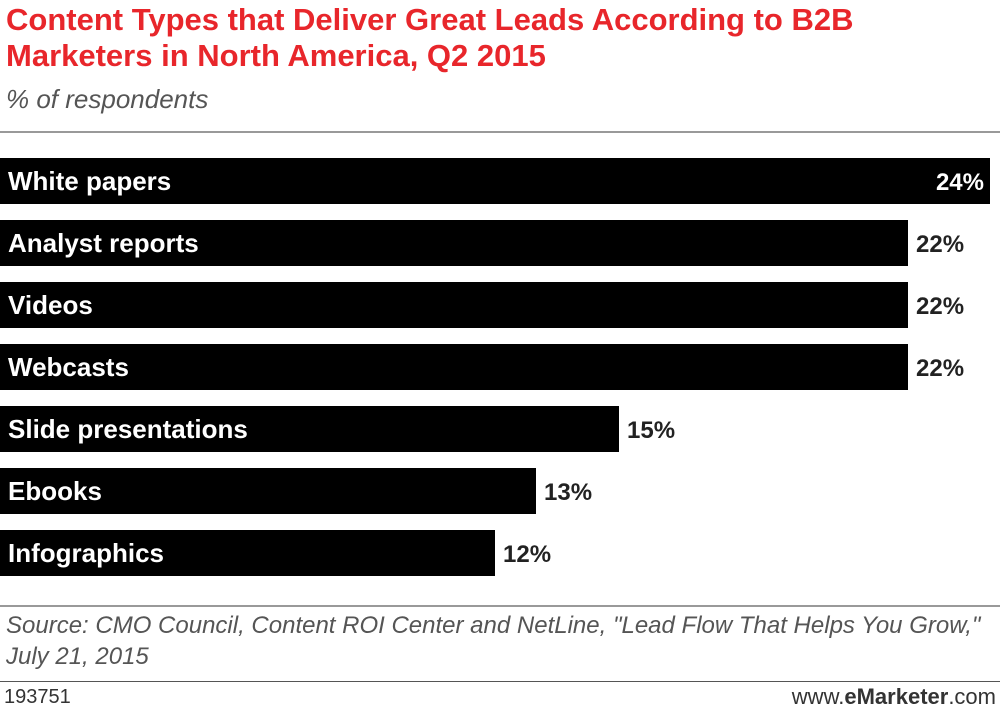 The width and height of the screenshot is (1000, 715). What do you see at coordinates (107, 99) in the screenshot?
I see `chart-subtitle: % of respondents` at bounding box center [107, 99].